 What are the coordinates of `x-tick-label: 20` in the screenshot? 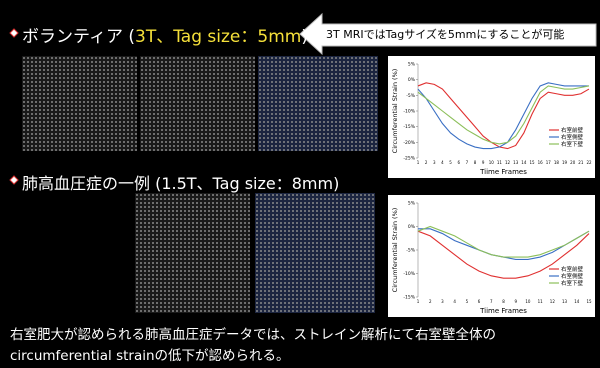 It's located at (573, 162).